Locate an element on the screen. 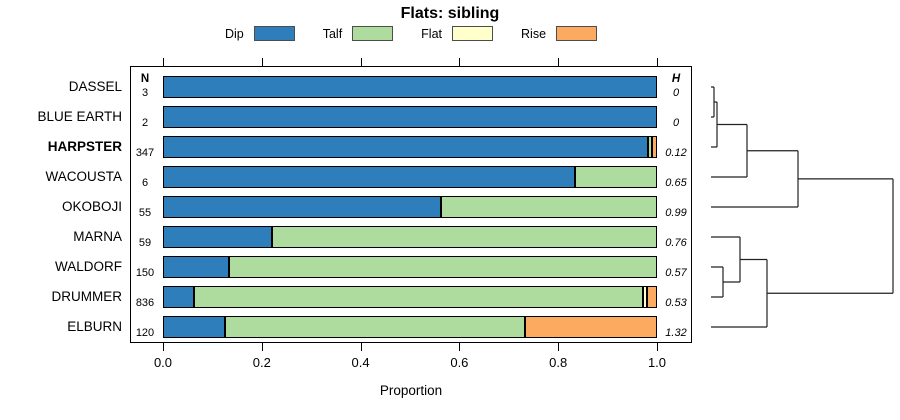 The image size is (900, 420). row-n-value: 6 is located at coordinates (145, 183).